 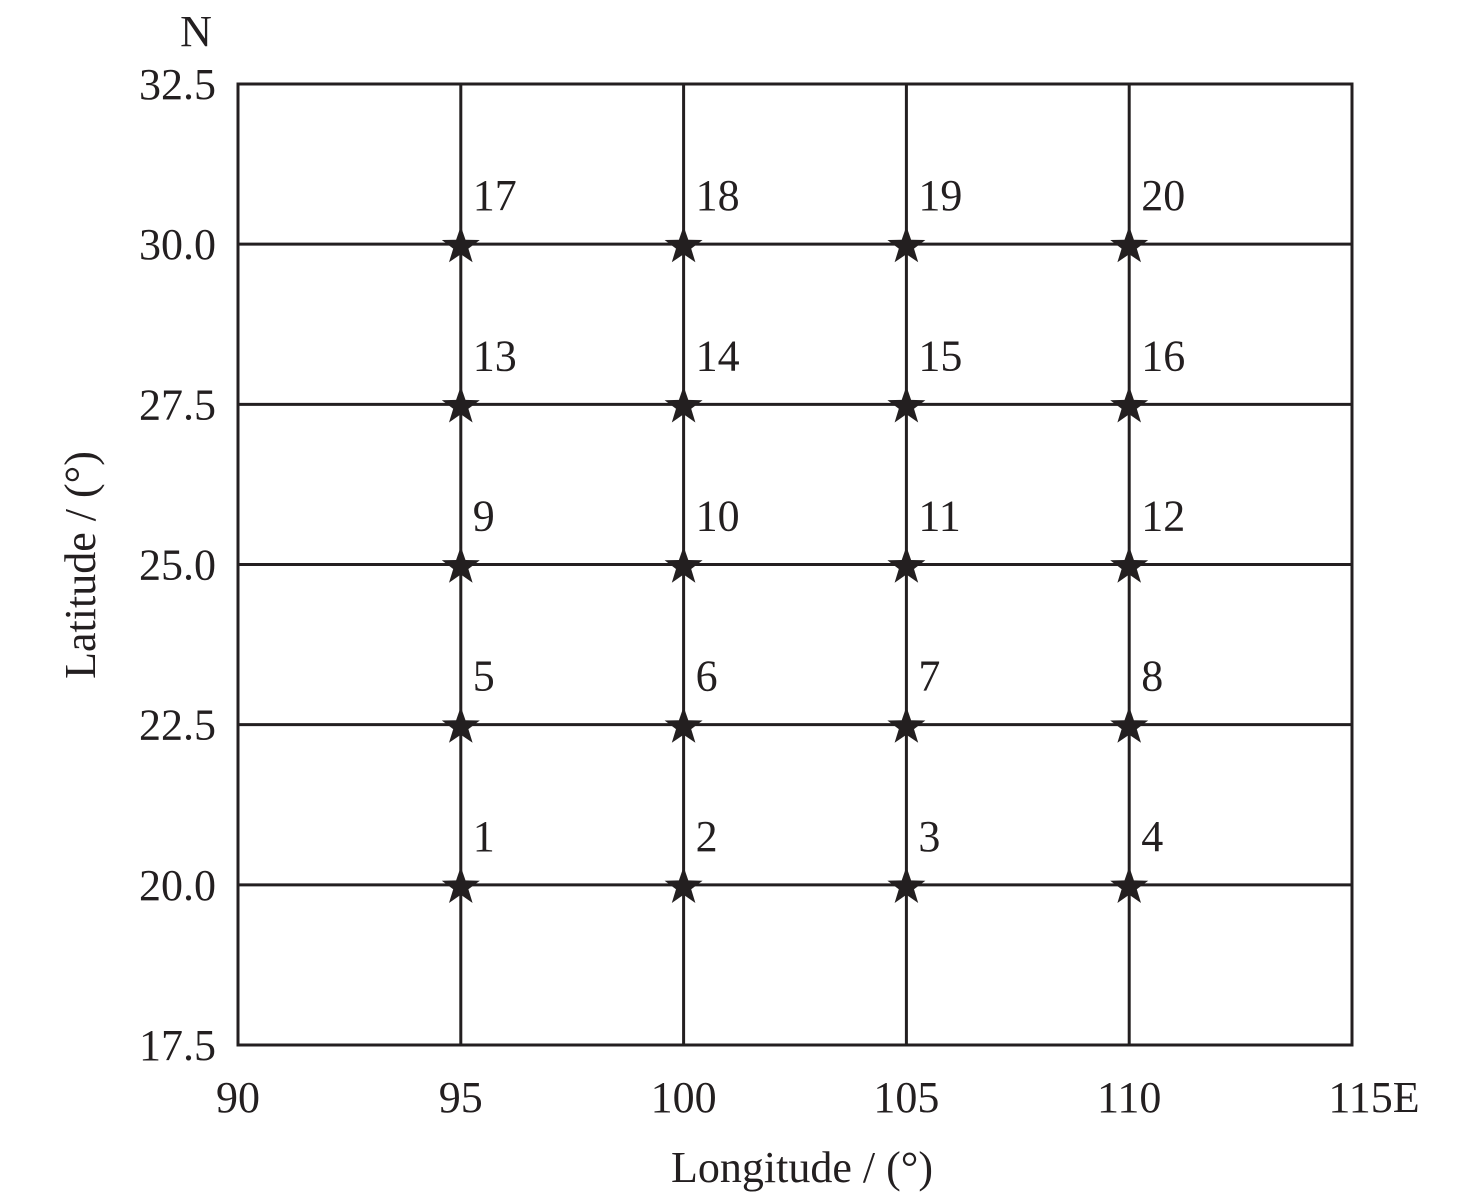 I want to click on grid-point-10: 10, so click(x=702, y=537).